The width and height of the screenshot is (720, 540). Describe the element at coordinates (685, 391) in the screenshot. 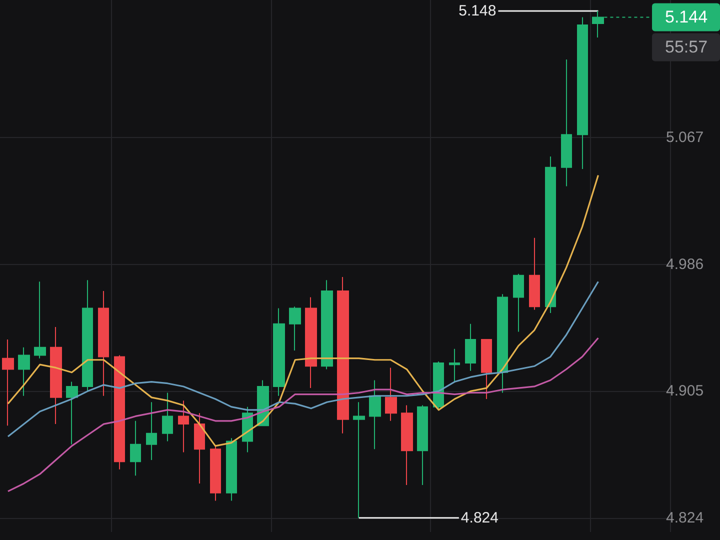

I see `y-tick-label: 4.905` at that location.